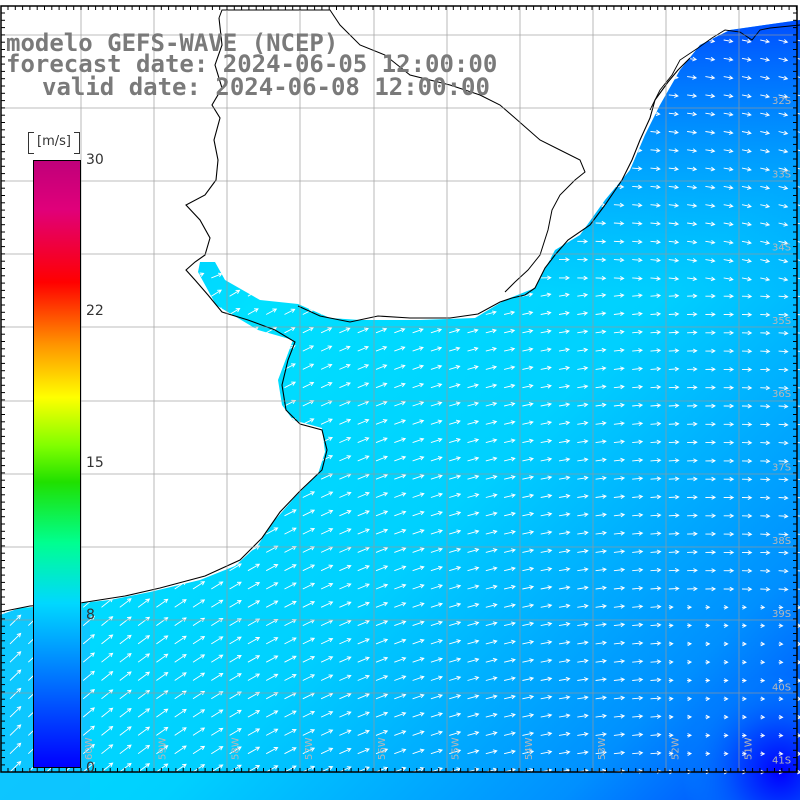  Describe the element at coordinates (266, 87) in the screenshot. I see `valid-date: valid date: 2024-06-08 12:00:00` at that location.